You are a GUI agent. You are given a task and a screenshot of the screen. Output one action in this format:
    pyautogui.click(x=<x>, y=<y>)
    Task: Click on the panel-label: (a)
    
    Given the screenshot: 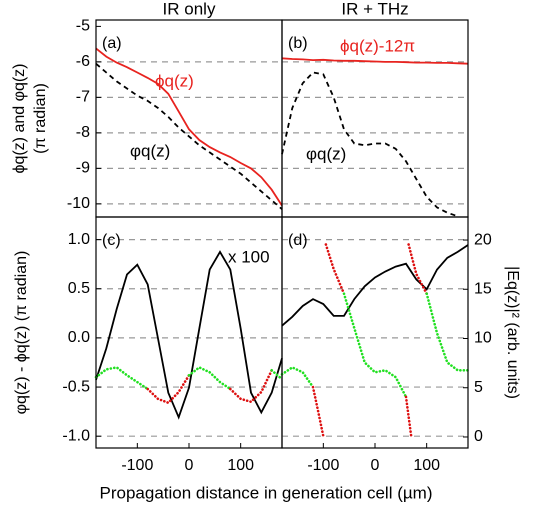 What is the action you would take?
    pyautogui.click(x=112, y=43)
    